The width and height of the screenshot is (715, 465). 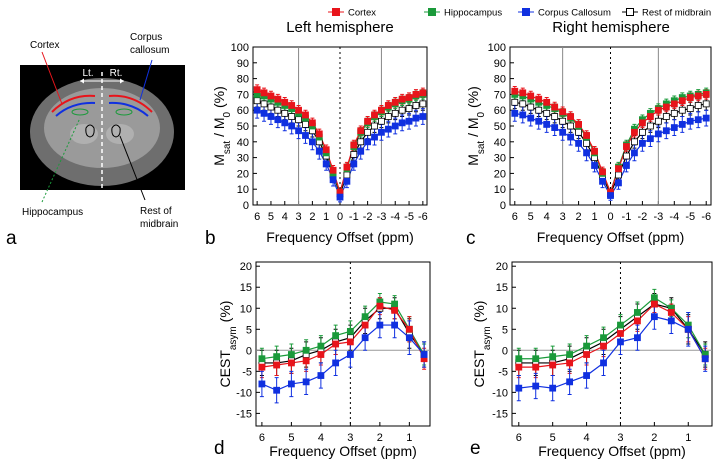 What do you see at coordinates (132, 168) in the screenshot?
I see `pointer` at bounding box center [132, 168].